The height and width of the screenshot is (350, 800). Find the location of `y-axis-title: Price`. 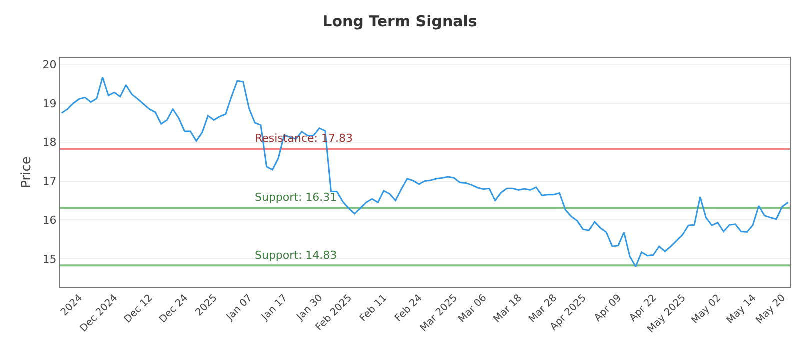

y-axis-title: Price is located at coordinates (27, 172).